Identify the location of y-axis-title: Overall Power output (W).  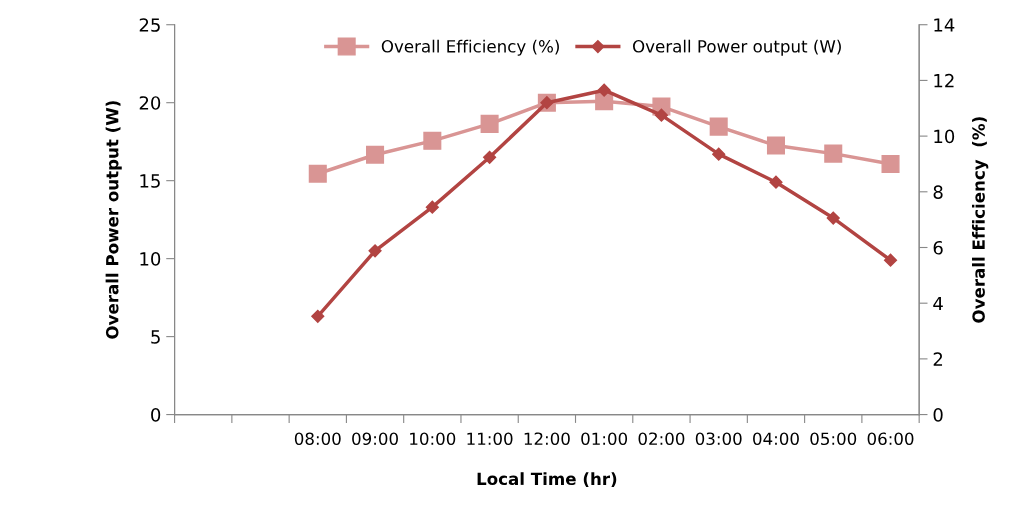
(113, 220).